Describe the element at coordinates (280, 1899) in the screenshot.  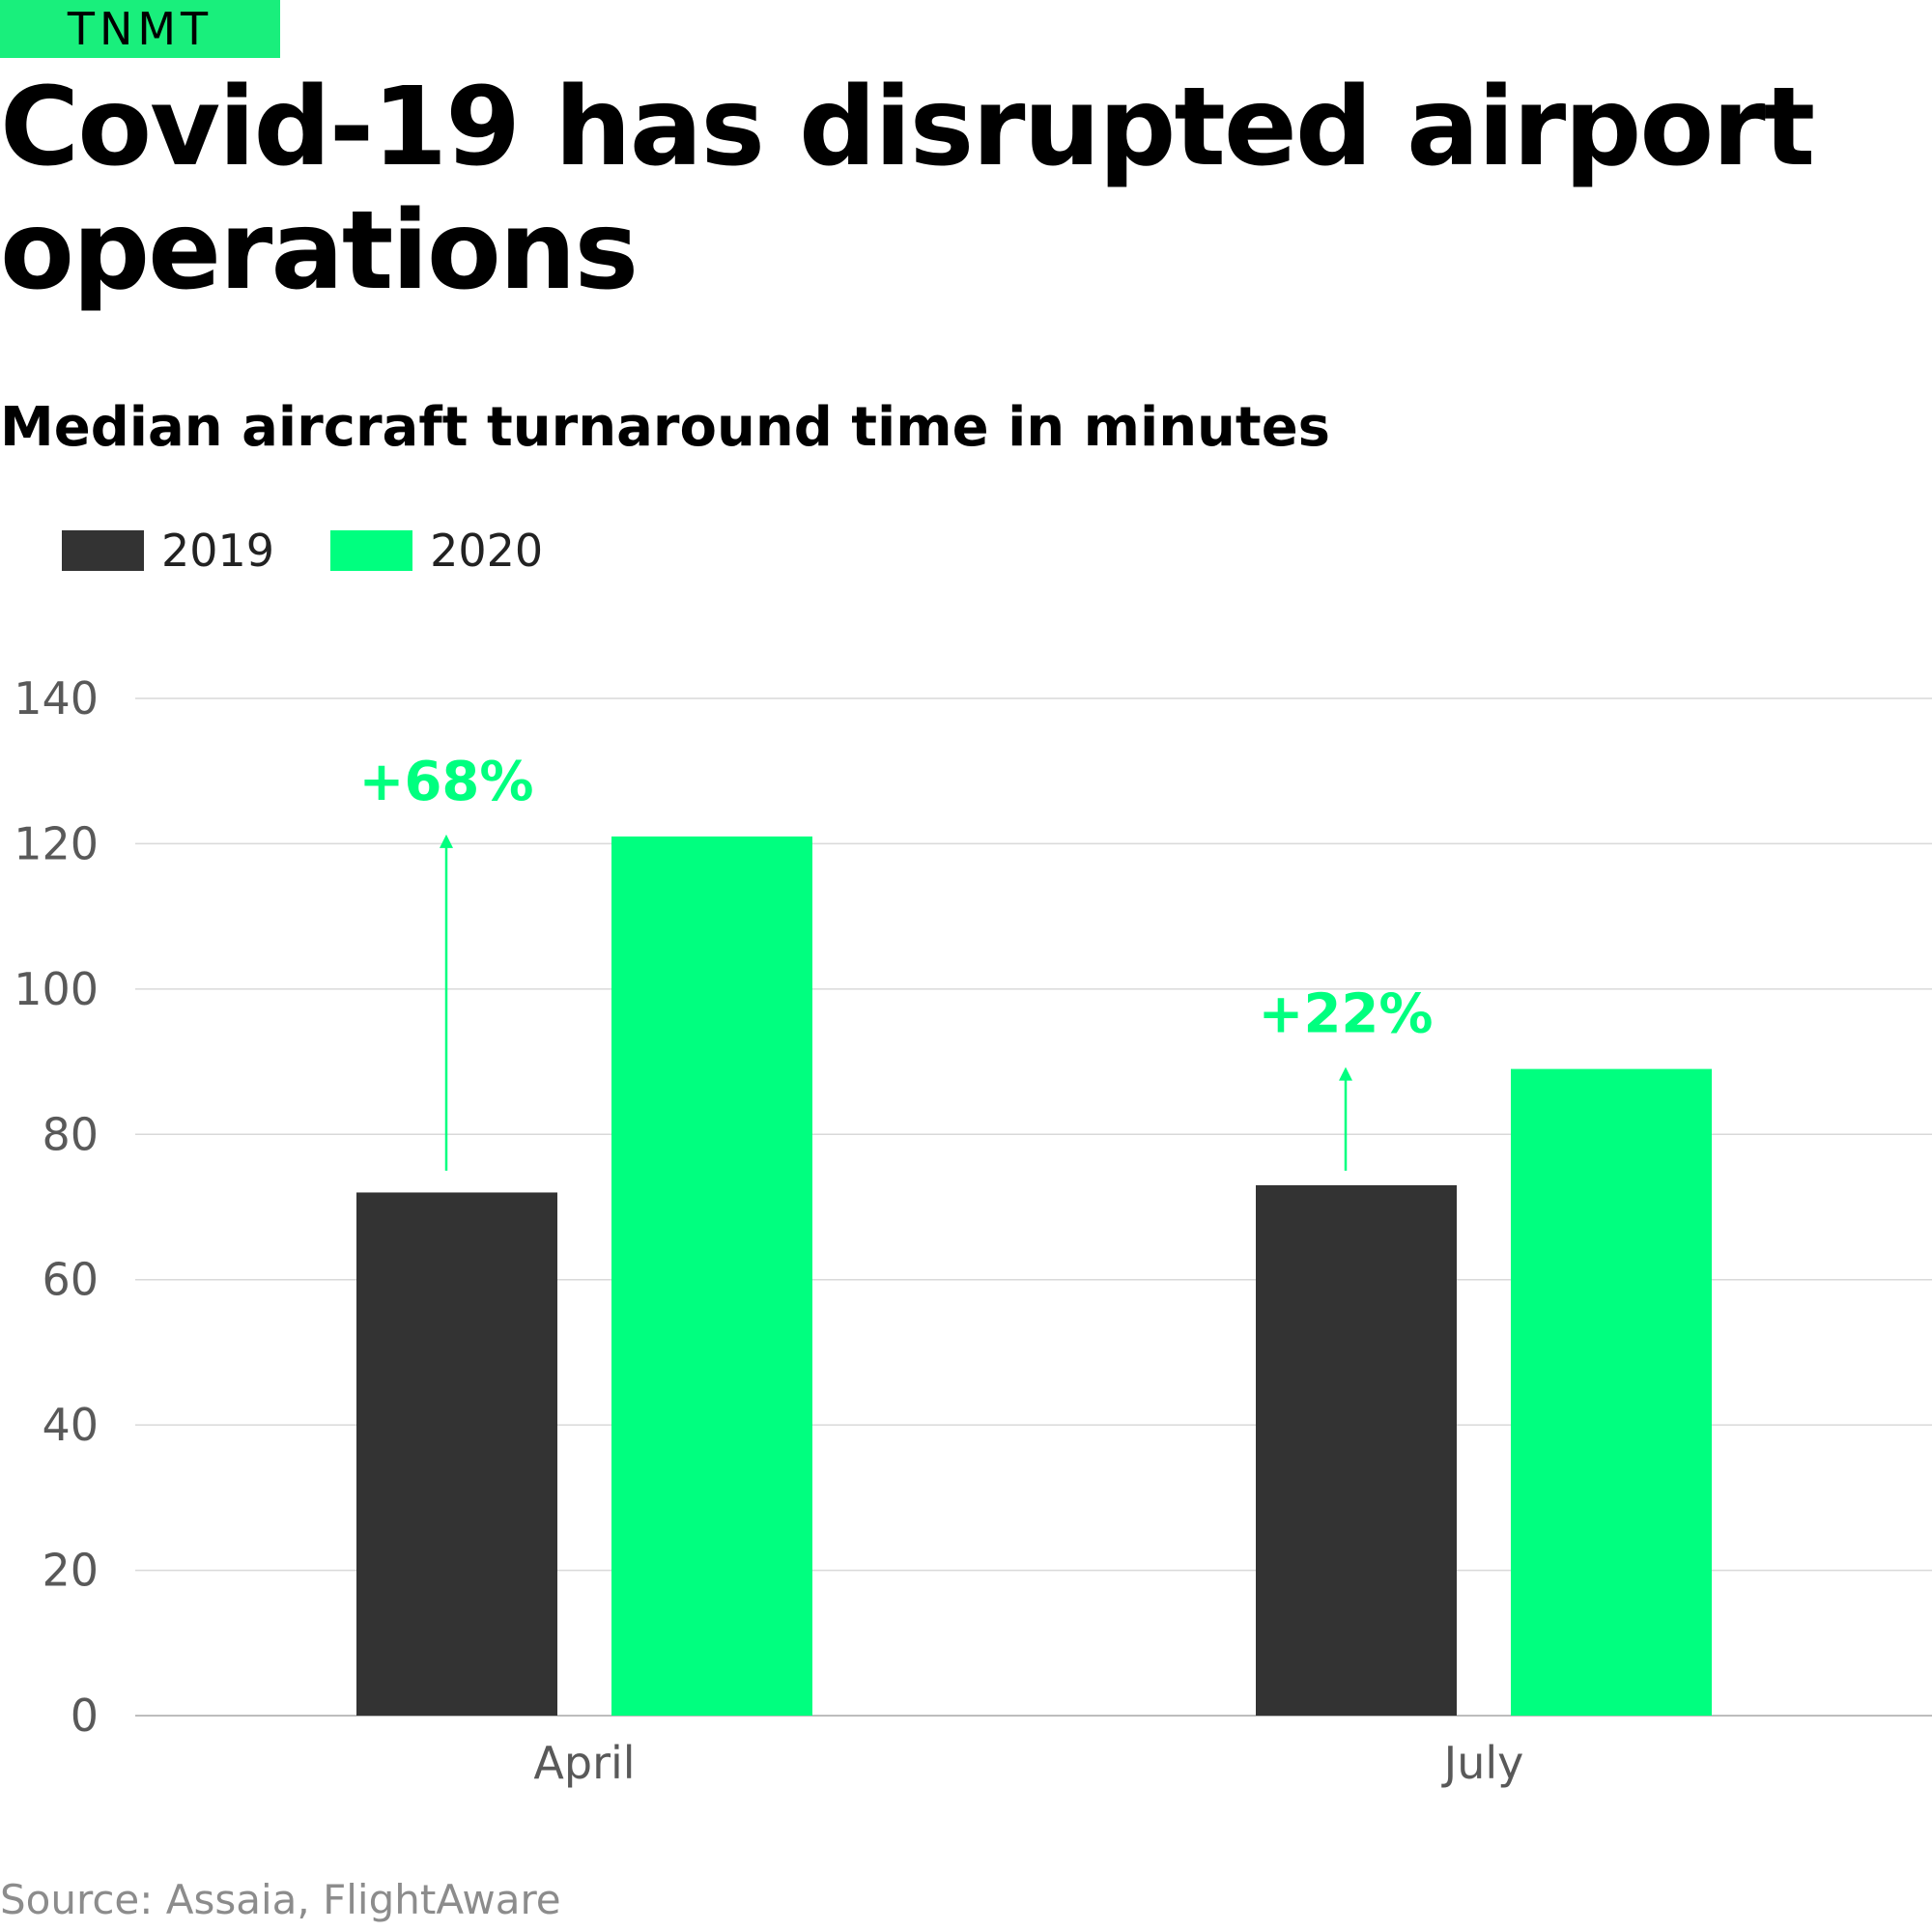
I see `source-note: Source: Assaia, FlightAware` at that location.